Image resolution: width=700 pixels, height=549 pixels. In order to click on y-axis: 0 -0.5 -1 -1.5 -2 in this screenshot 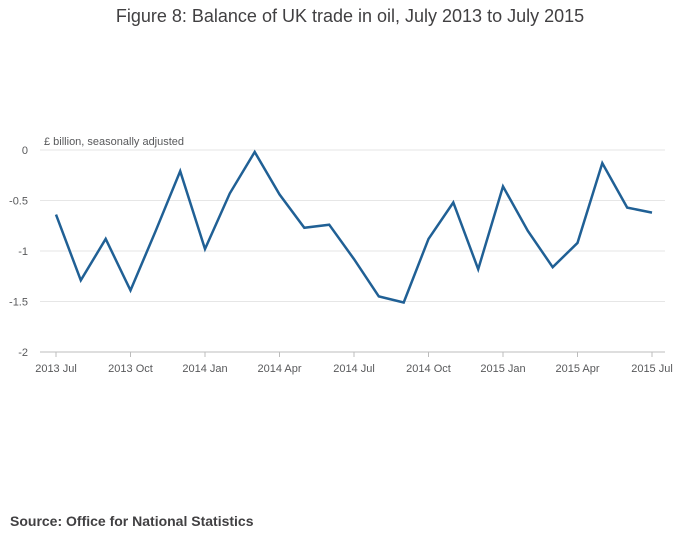, I will do `click(18, 252)`.